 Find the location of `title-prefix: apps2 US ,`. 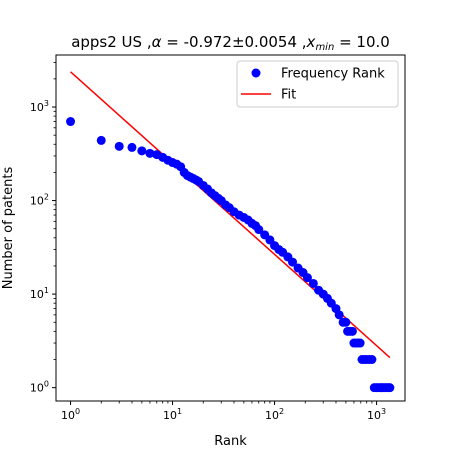

title-prefix: apps2 US , is located at coordinates (111, 42).